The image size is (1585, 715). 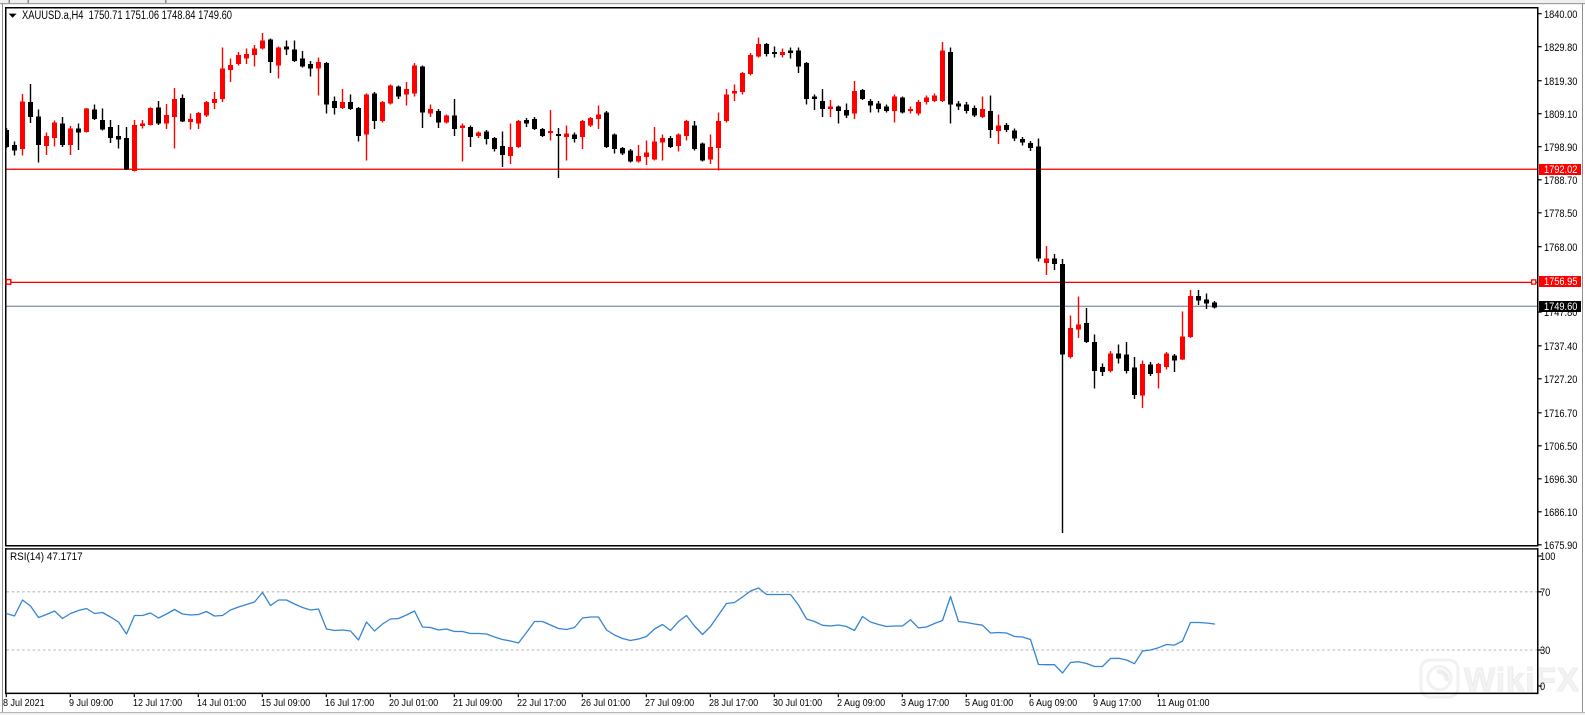 I want to click on svg-text: WikiFX, so click(x=1522, y=679).